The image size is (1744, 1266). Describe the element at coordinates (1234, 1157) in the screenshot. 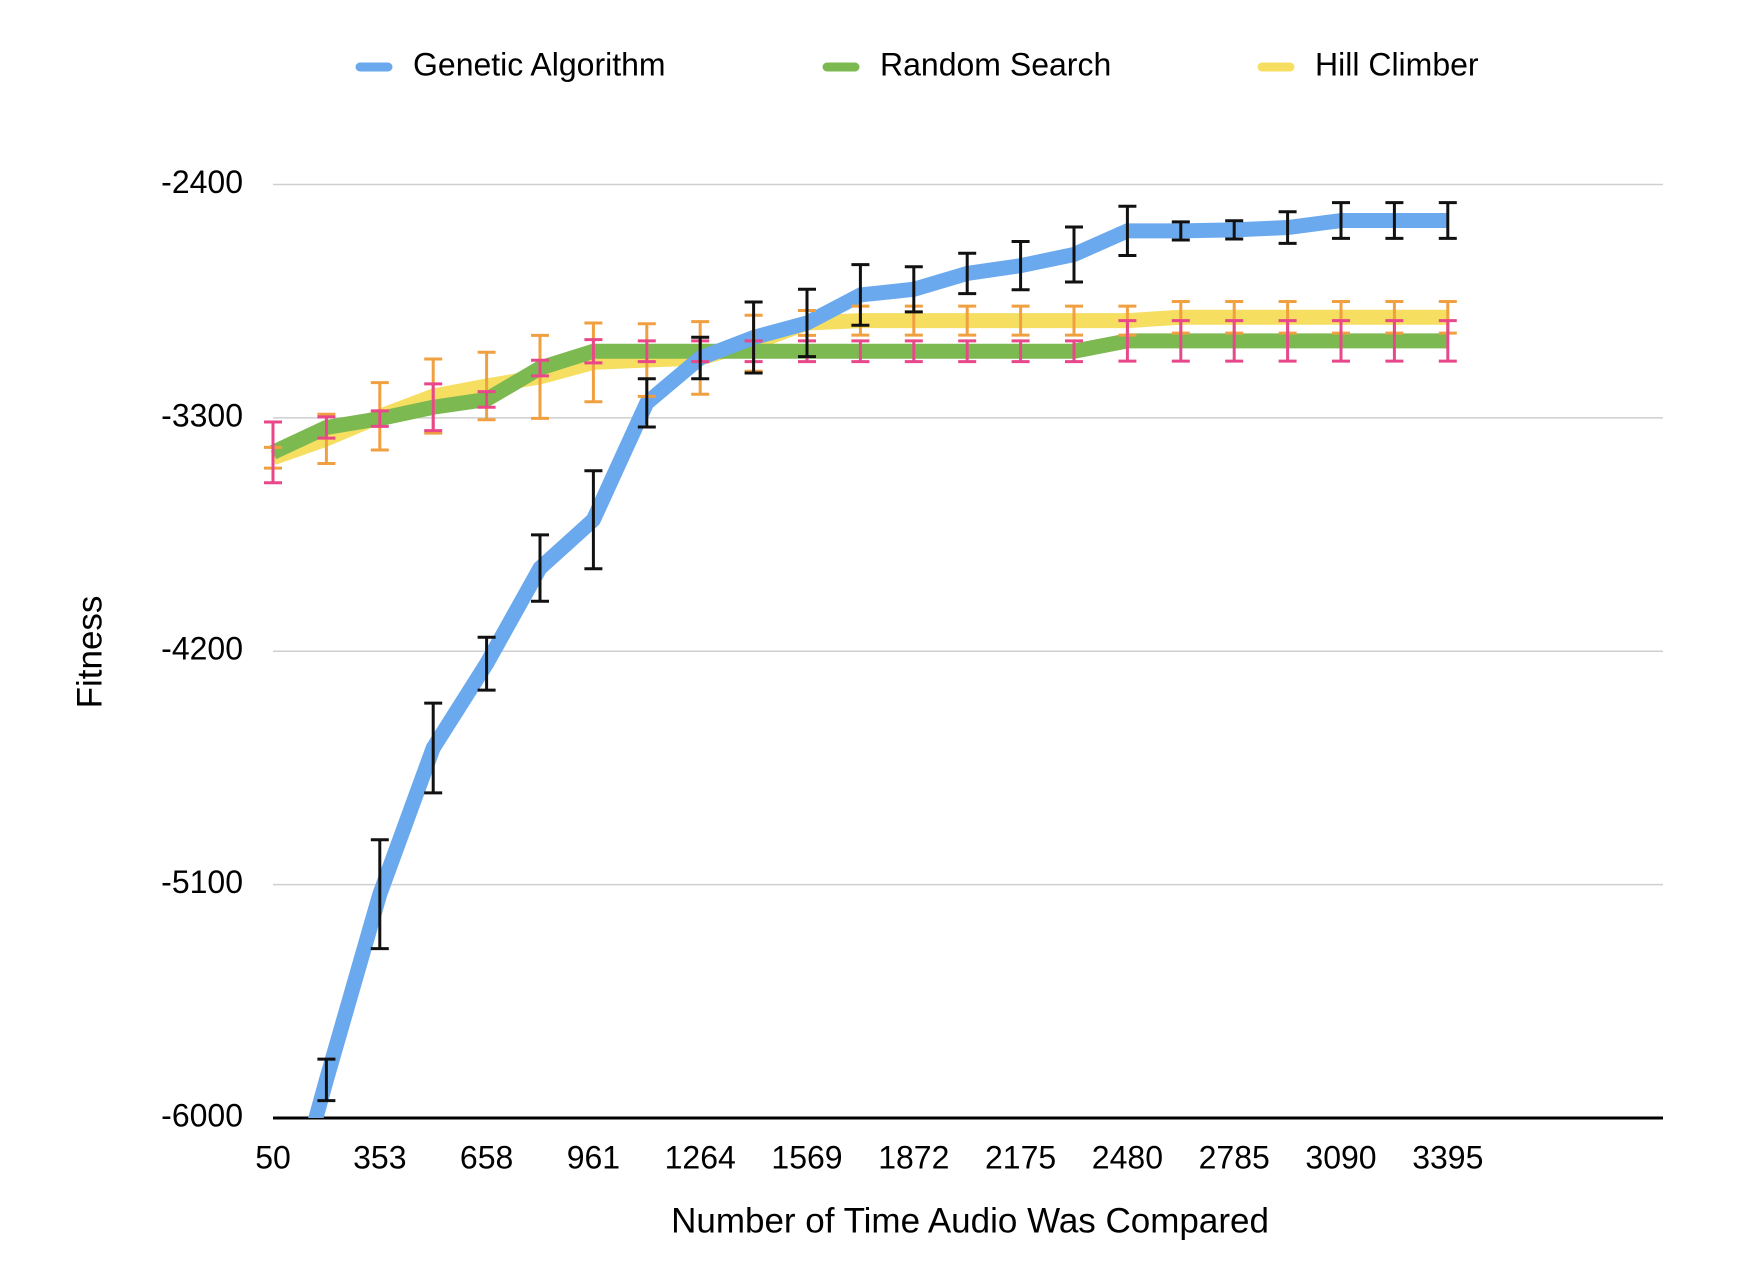

I see `x-tick-label: 2785` at that location.